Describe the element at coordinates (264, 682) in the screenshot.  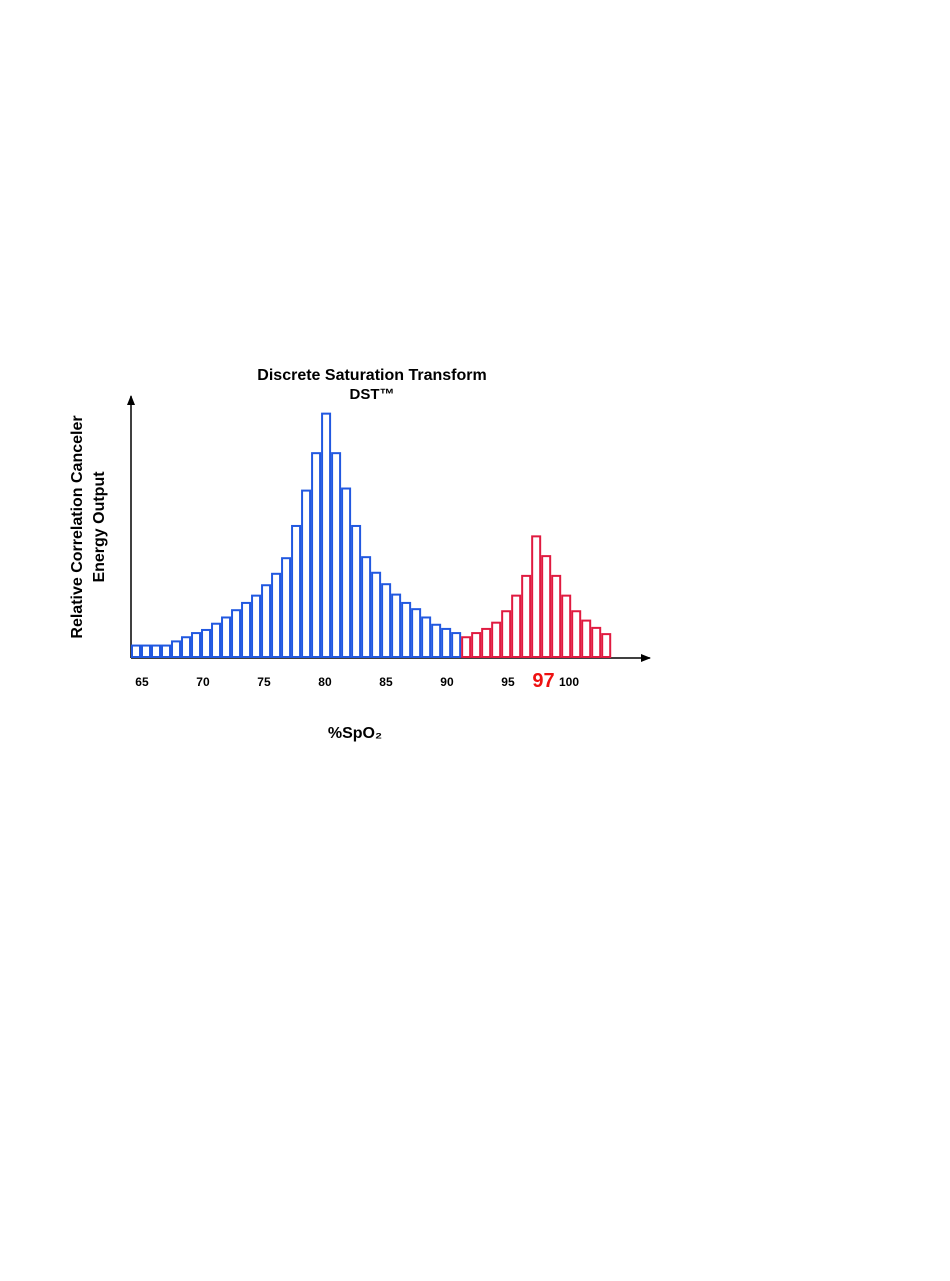
I see `x-tick-label: 75` at that location.